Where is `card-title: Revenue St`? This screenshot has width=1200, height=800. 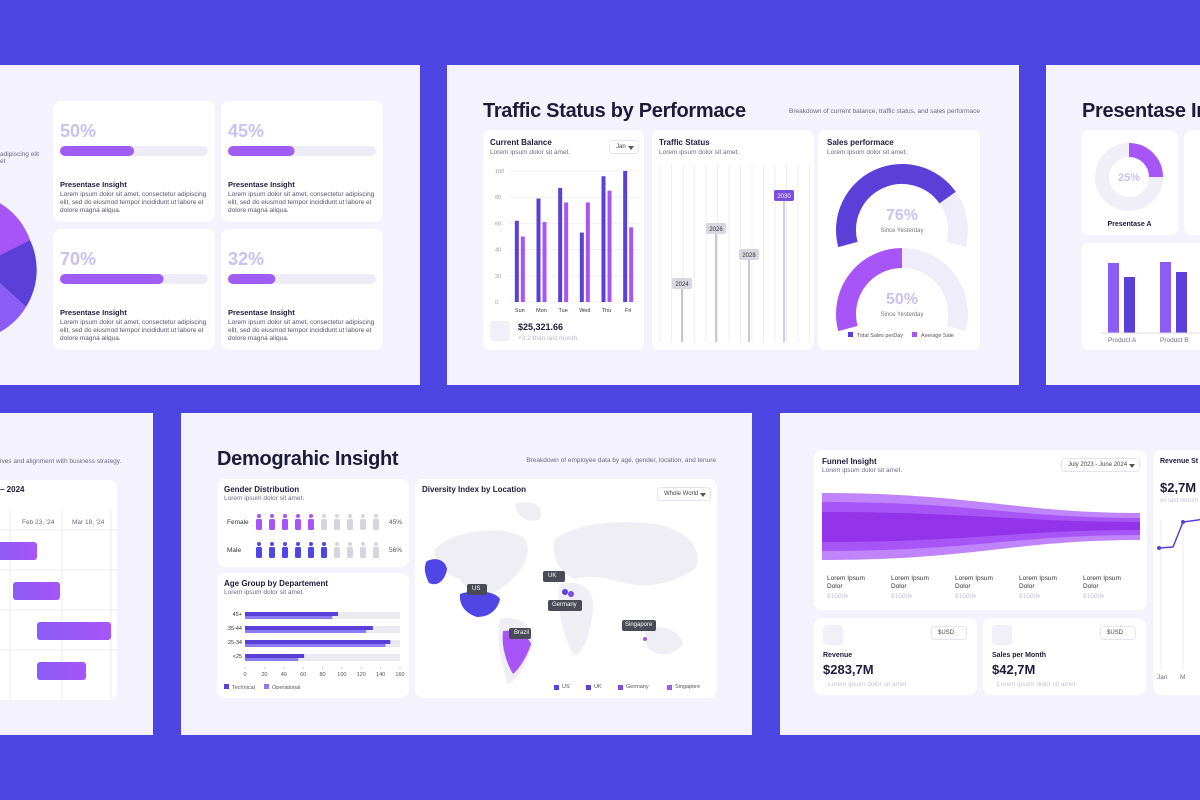 card-title: Revenue St is located at coordinates (1179, 461).